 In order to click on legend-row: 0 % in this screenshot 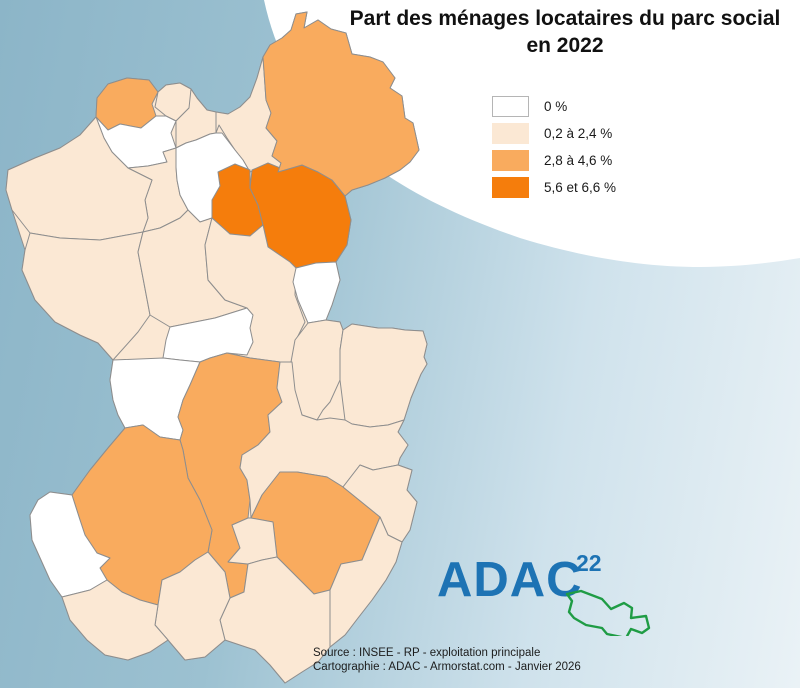, I will do `click(554, 106)`.